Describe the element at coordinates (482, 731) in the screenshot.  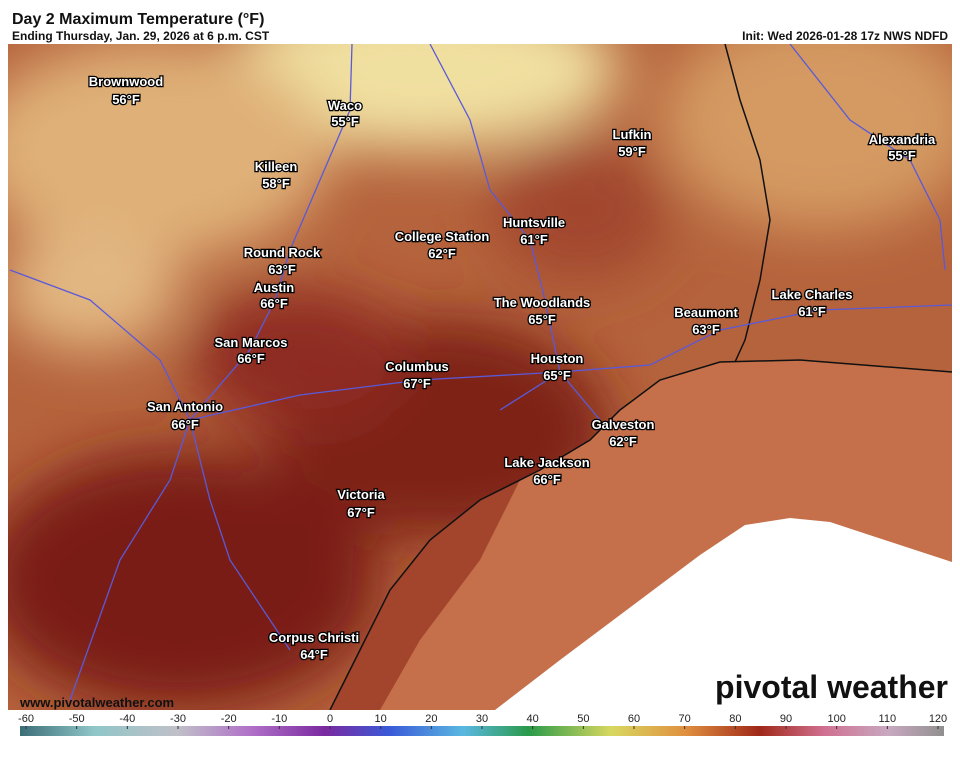
I see `colorbar` at that location.